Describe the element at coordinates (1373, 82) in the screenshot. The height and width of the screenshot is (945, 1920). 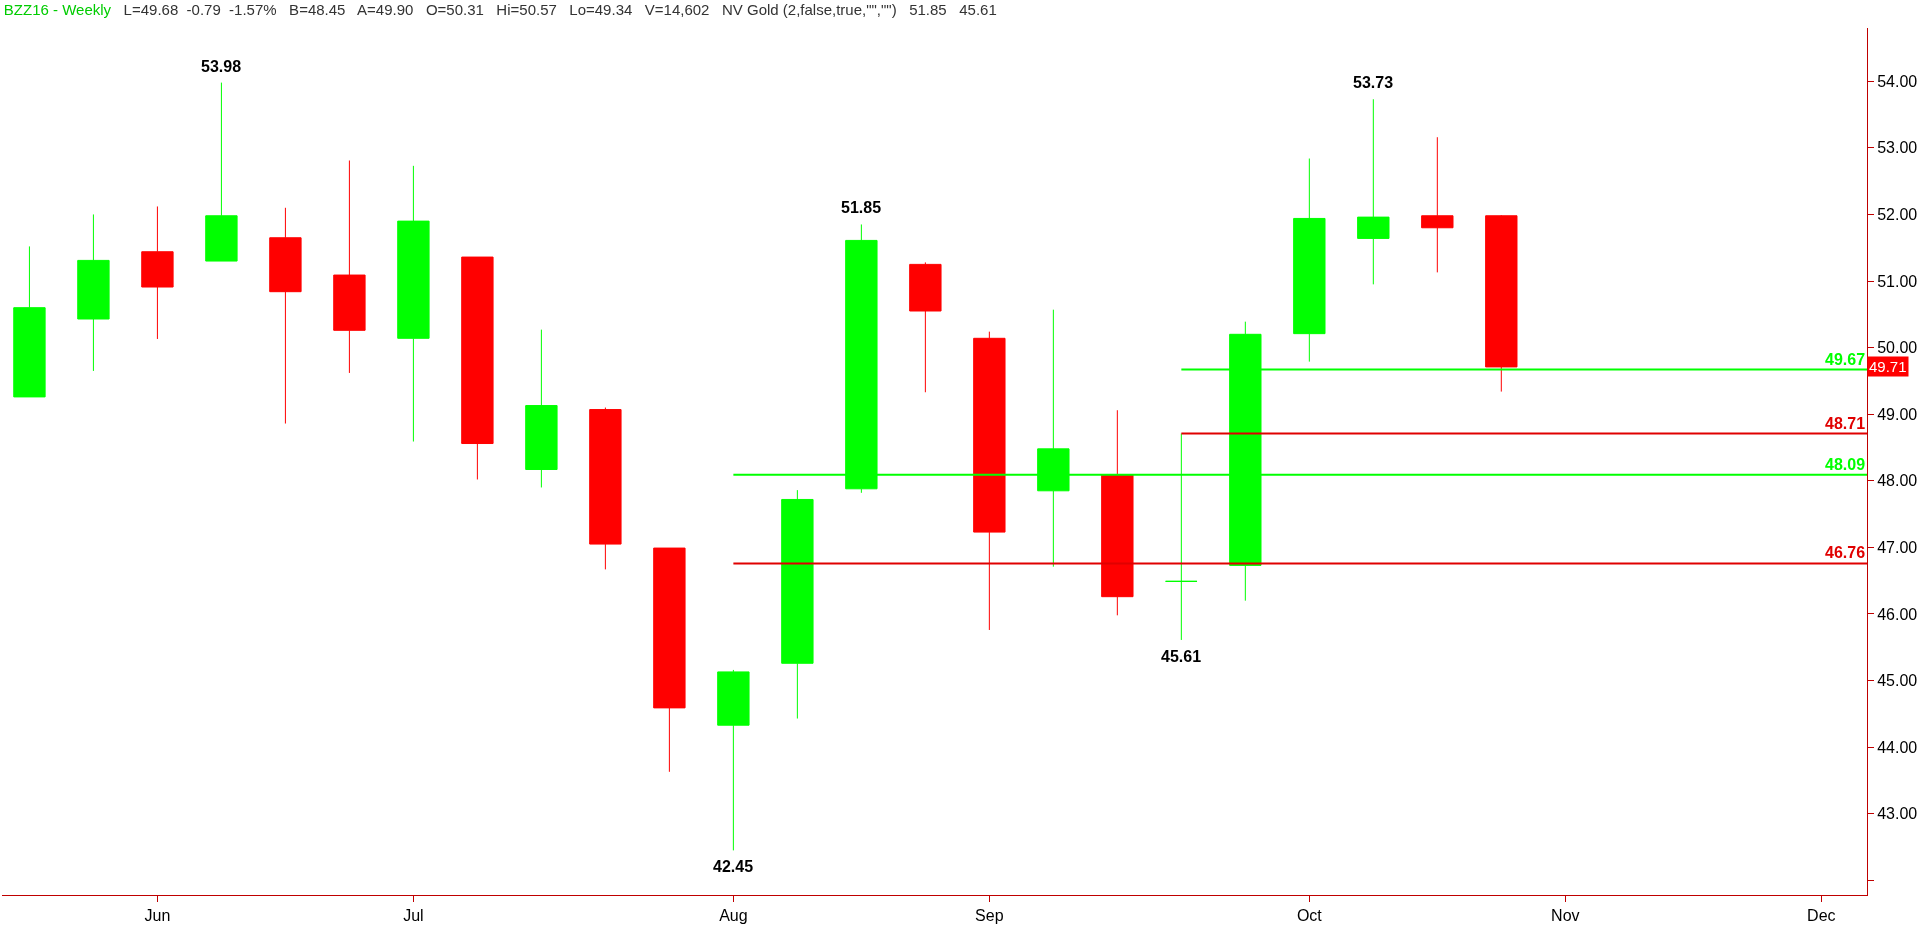
I see `annotation: 53.73` at that location.